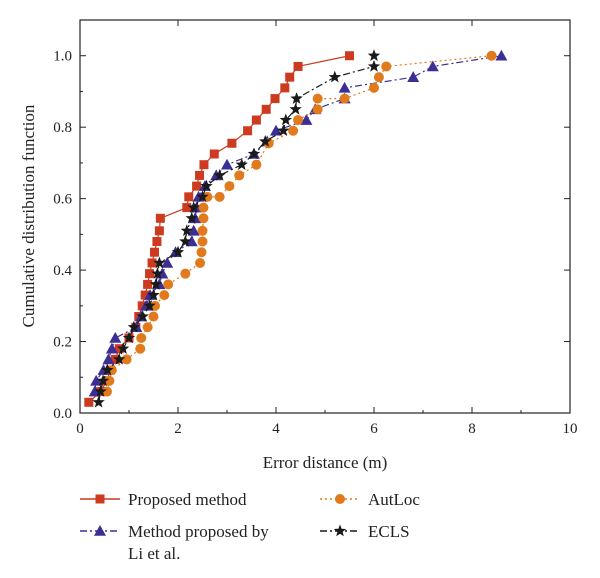 This screenshot has height=578, width=600. Describe the element at coordinates (374, 429) in the screenshot. I see `x-tick-label: 6` at that location.